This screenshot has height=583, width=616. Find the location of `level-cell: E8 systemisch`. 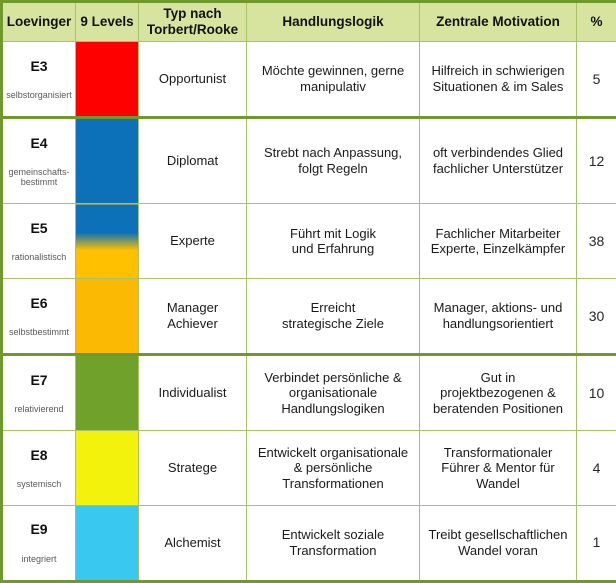

level-cell: E8 systemisch is located at coordinates (39, 467).